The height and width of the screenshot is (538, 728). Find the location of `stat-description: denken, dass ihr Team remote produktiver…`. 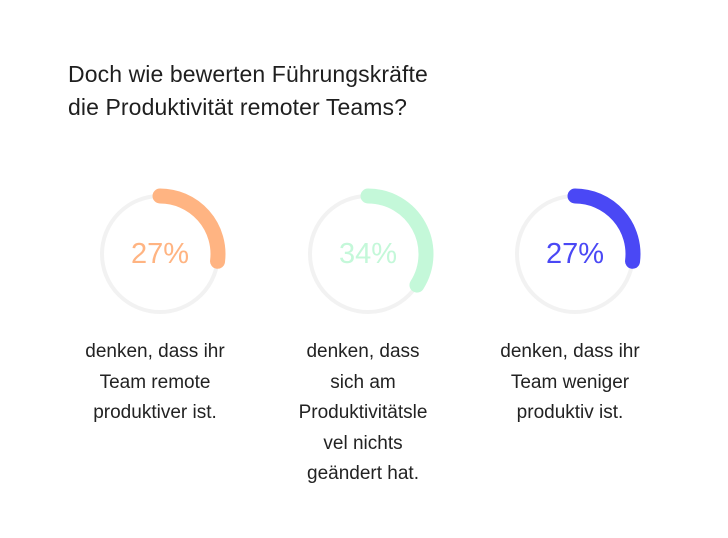

stat-description: denken, dass ihr Team remote produktiver… is located at coordinates (155, 383).